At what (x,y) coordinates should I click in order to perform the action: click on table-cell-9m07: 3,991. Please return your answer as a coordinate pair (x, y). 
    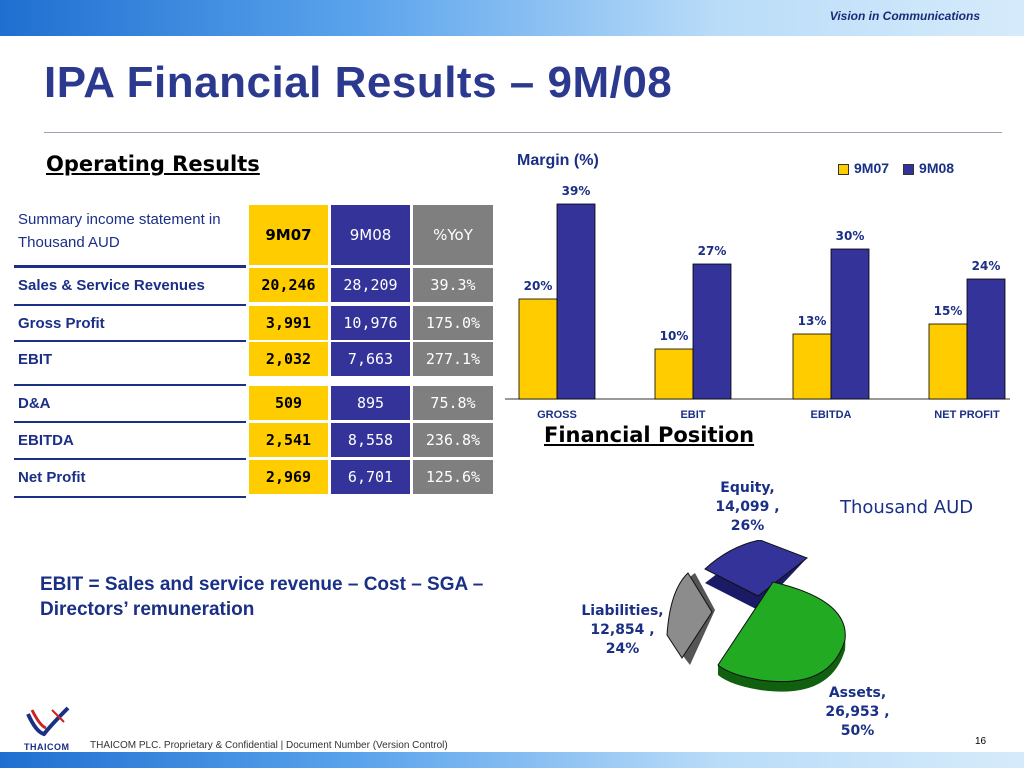
    Looking at the image, I should click on (288, 323).